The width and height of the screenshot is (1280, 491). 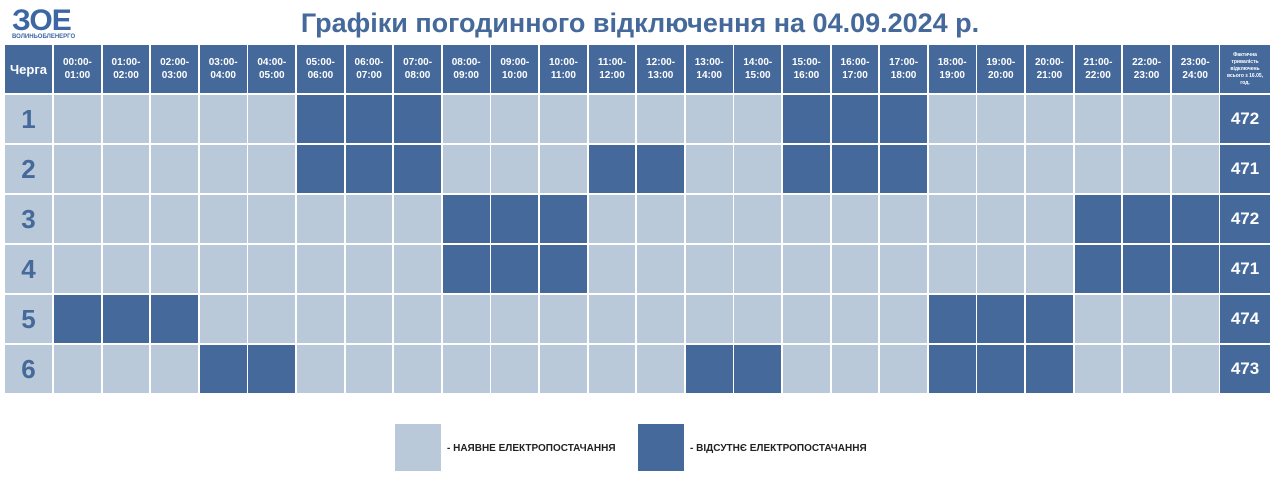 What do you see at coordinates (709, 69) in the screenshot?
I see `hour-header: 13:00- 14:00` at bounding box center [709, 69].